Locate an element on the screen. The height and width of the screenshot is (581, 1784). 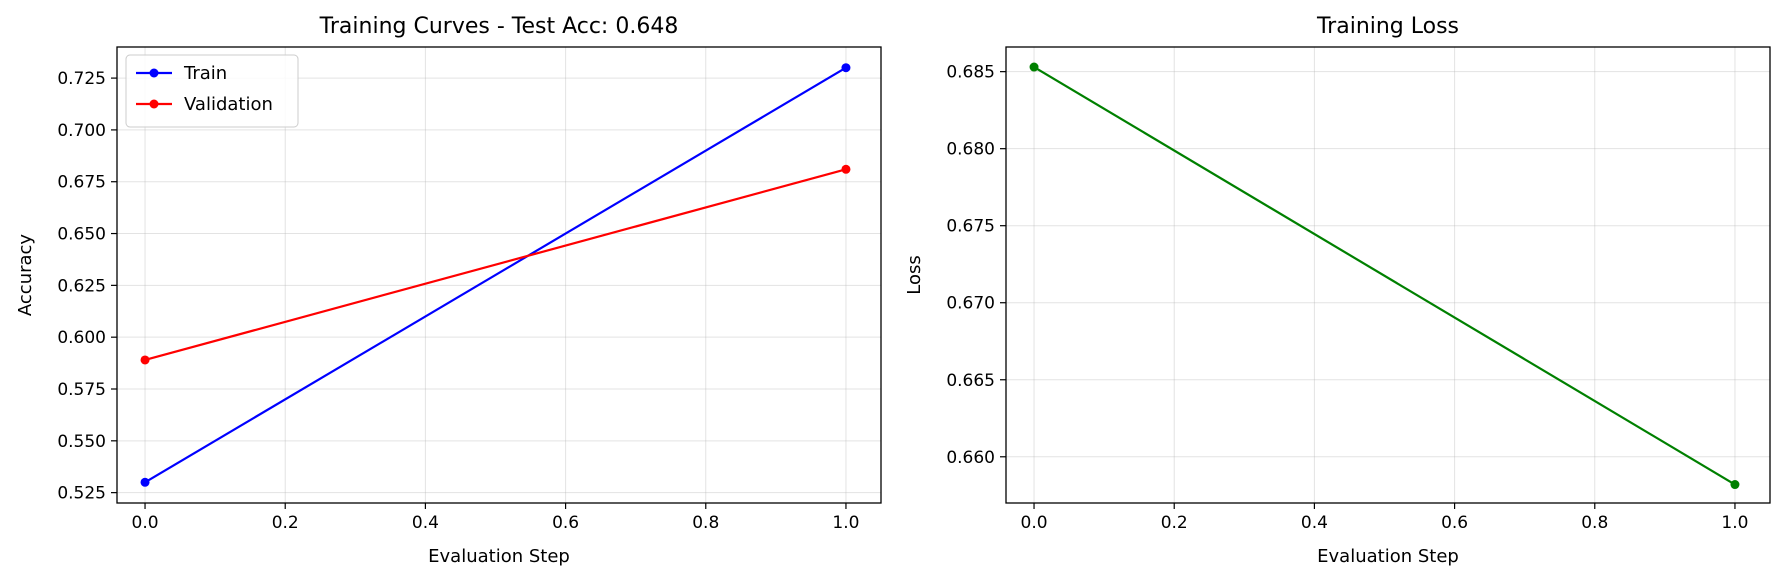
y-tick-label: 0.665 is located at coordinates (970, 381).